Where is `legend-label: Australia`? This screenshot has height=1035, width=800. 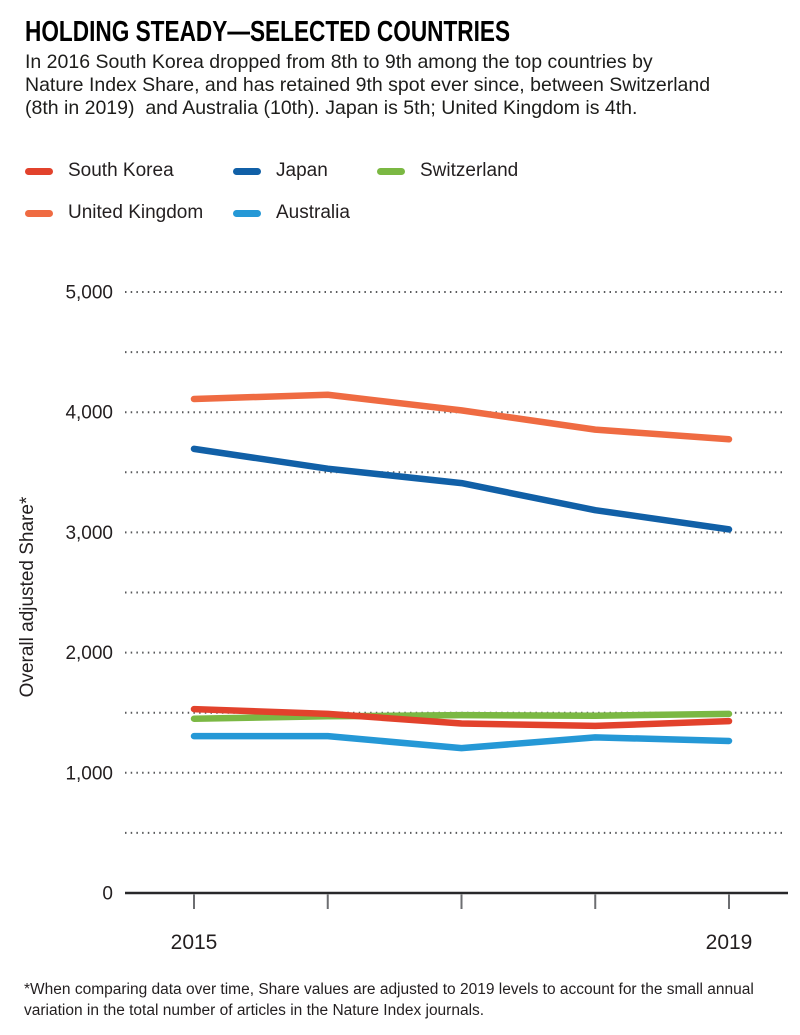
legend-label: Australia is located at coordinates (313, 212).